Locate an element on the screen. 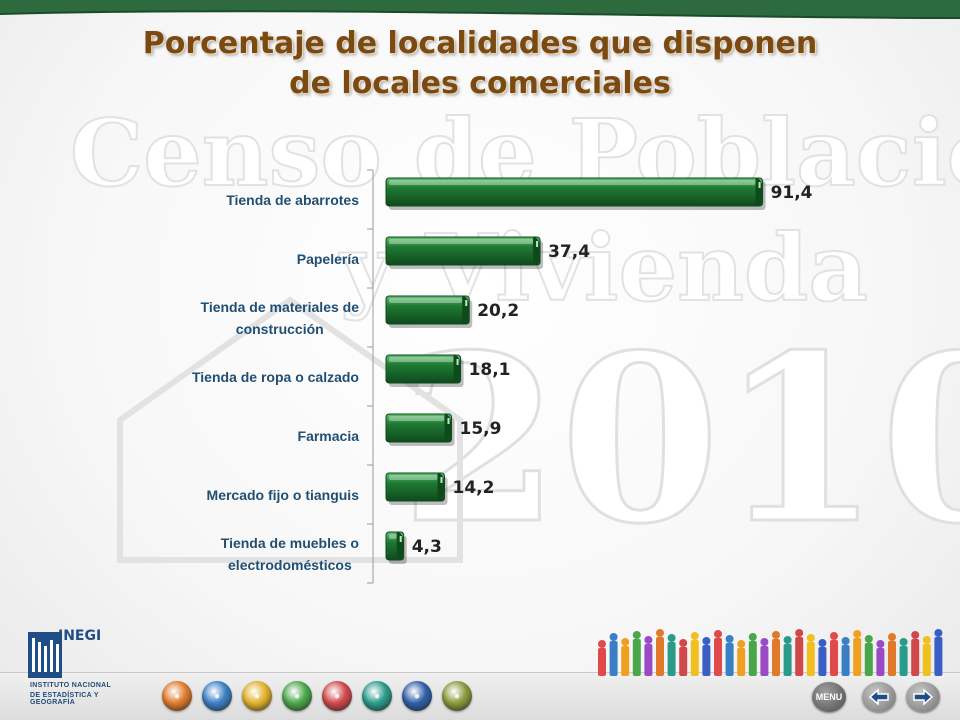 This screenshot has height=720, width=960. value-label-4: 18,1 is located at coordinates (490, 370).